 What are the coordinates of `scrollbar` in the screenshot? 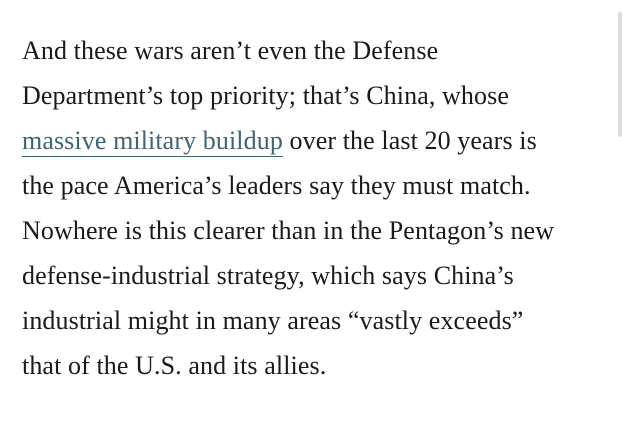 It's located at (620, 74).